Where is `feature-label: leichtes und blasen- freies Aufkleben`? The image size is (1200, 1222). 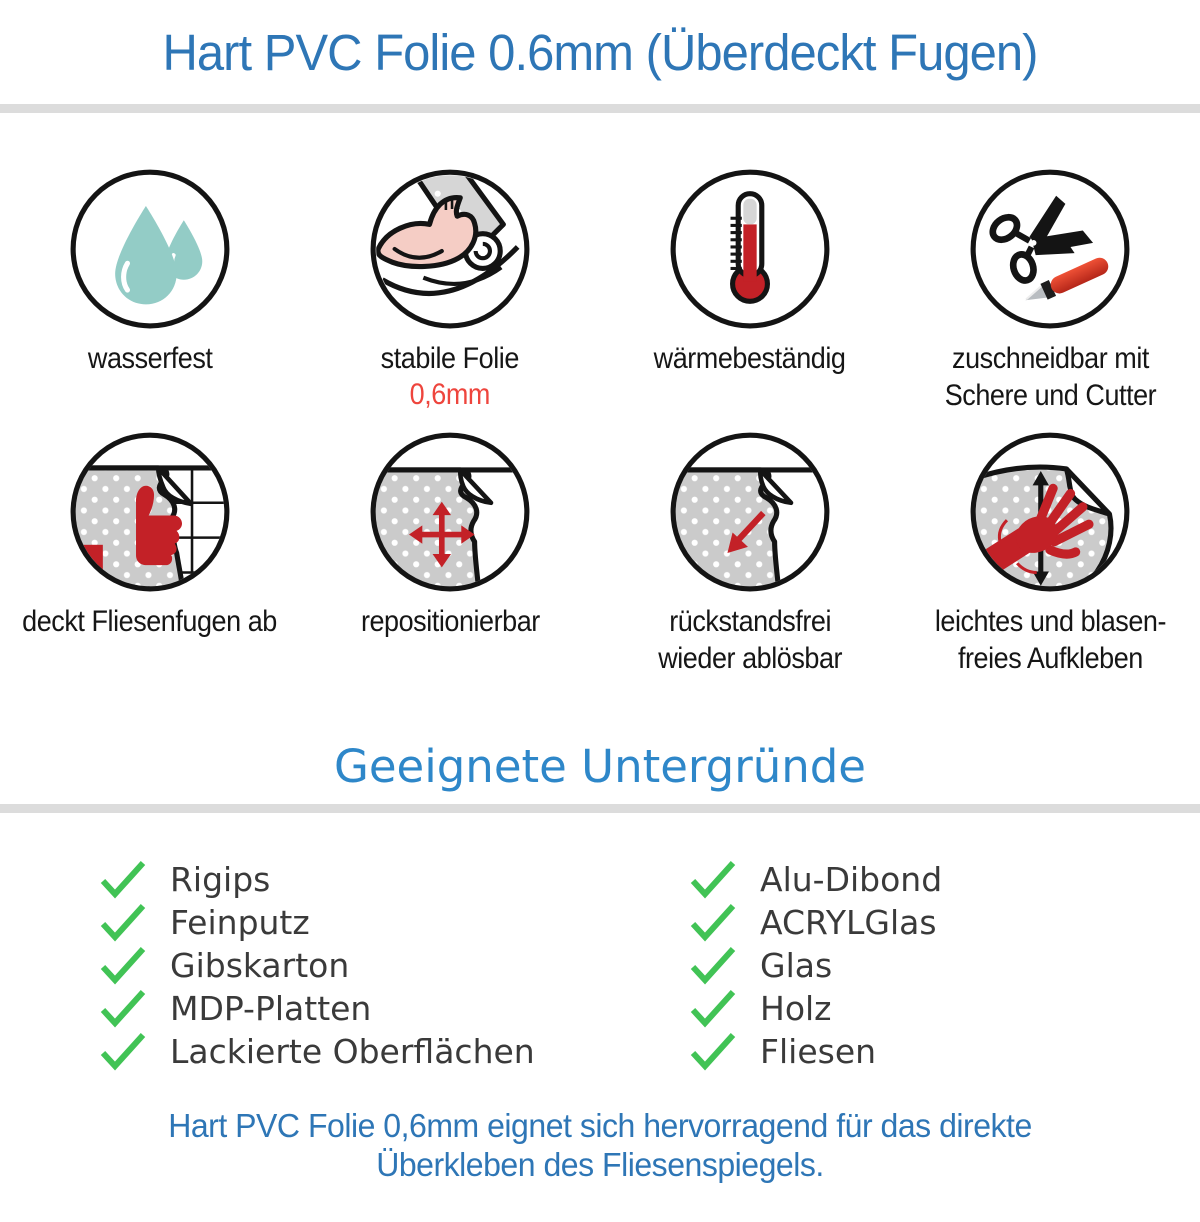 feature-label: leichtes und blasen- freies Aufkleben is located at coordinates (1050, 640).